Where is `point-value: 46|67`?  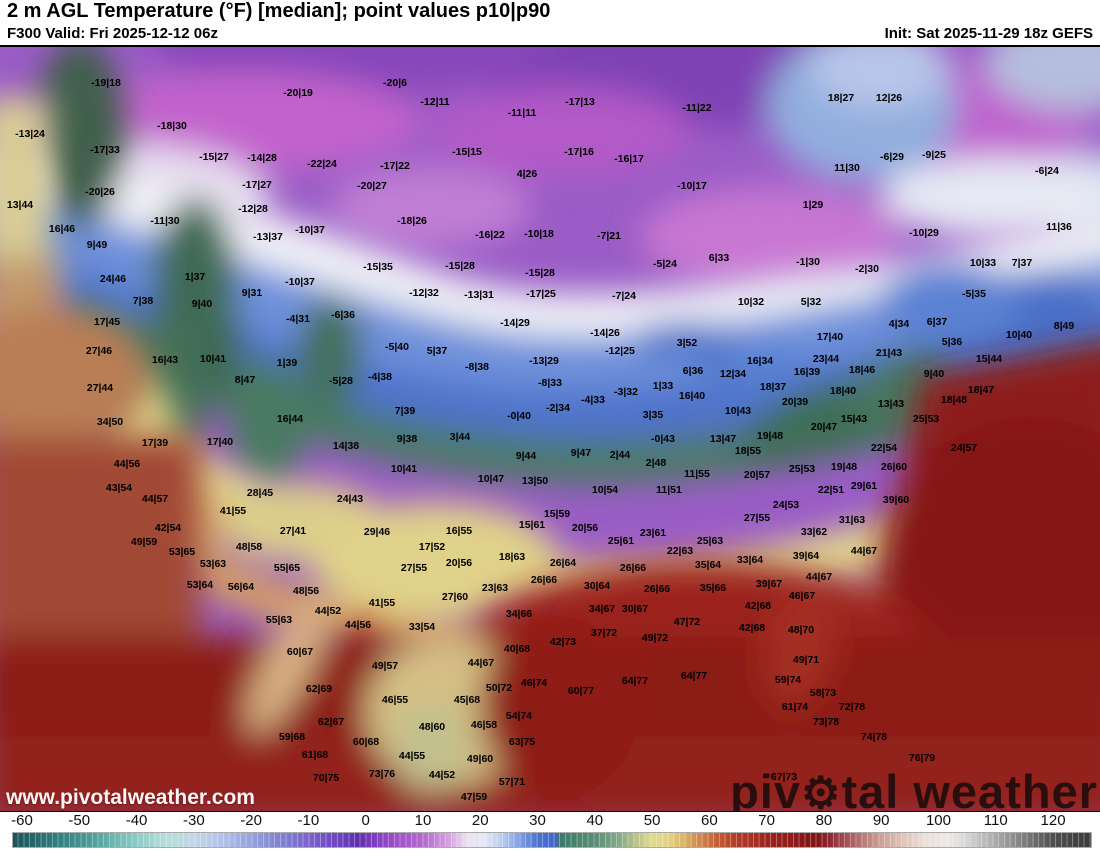
point-value: 46|67 is located at coordinates (802, 596).